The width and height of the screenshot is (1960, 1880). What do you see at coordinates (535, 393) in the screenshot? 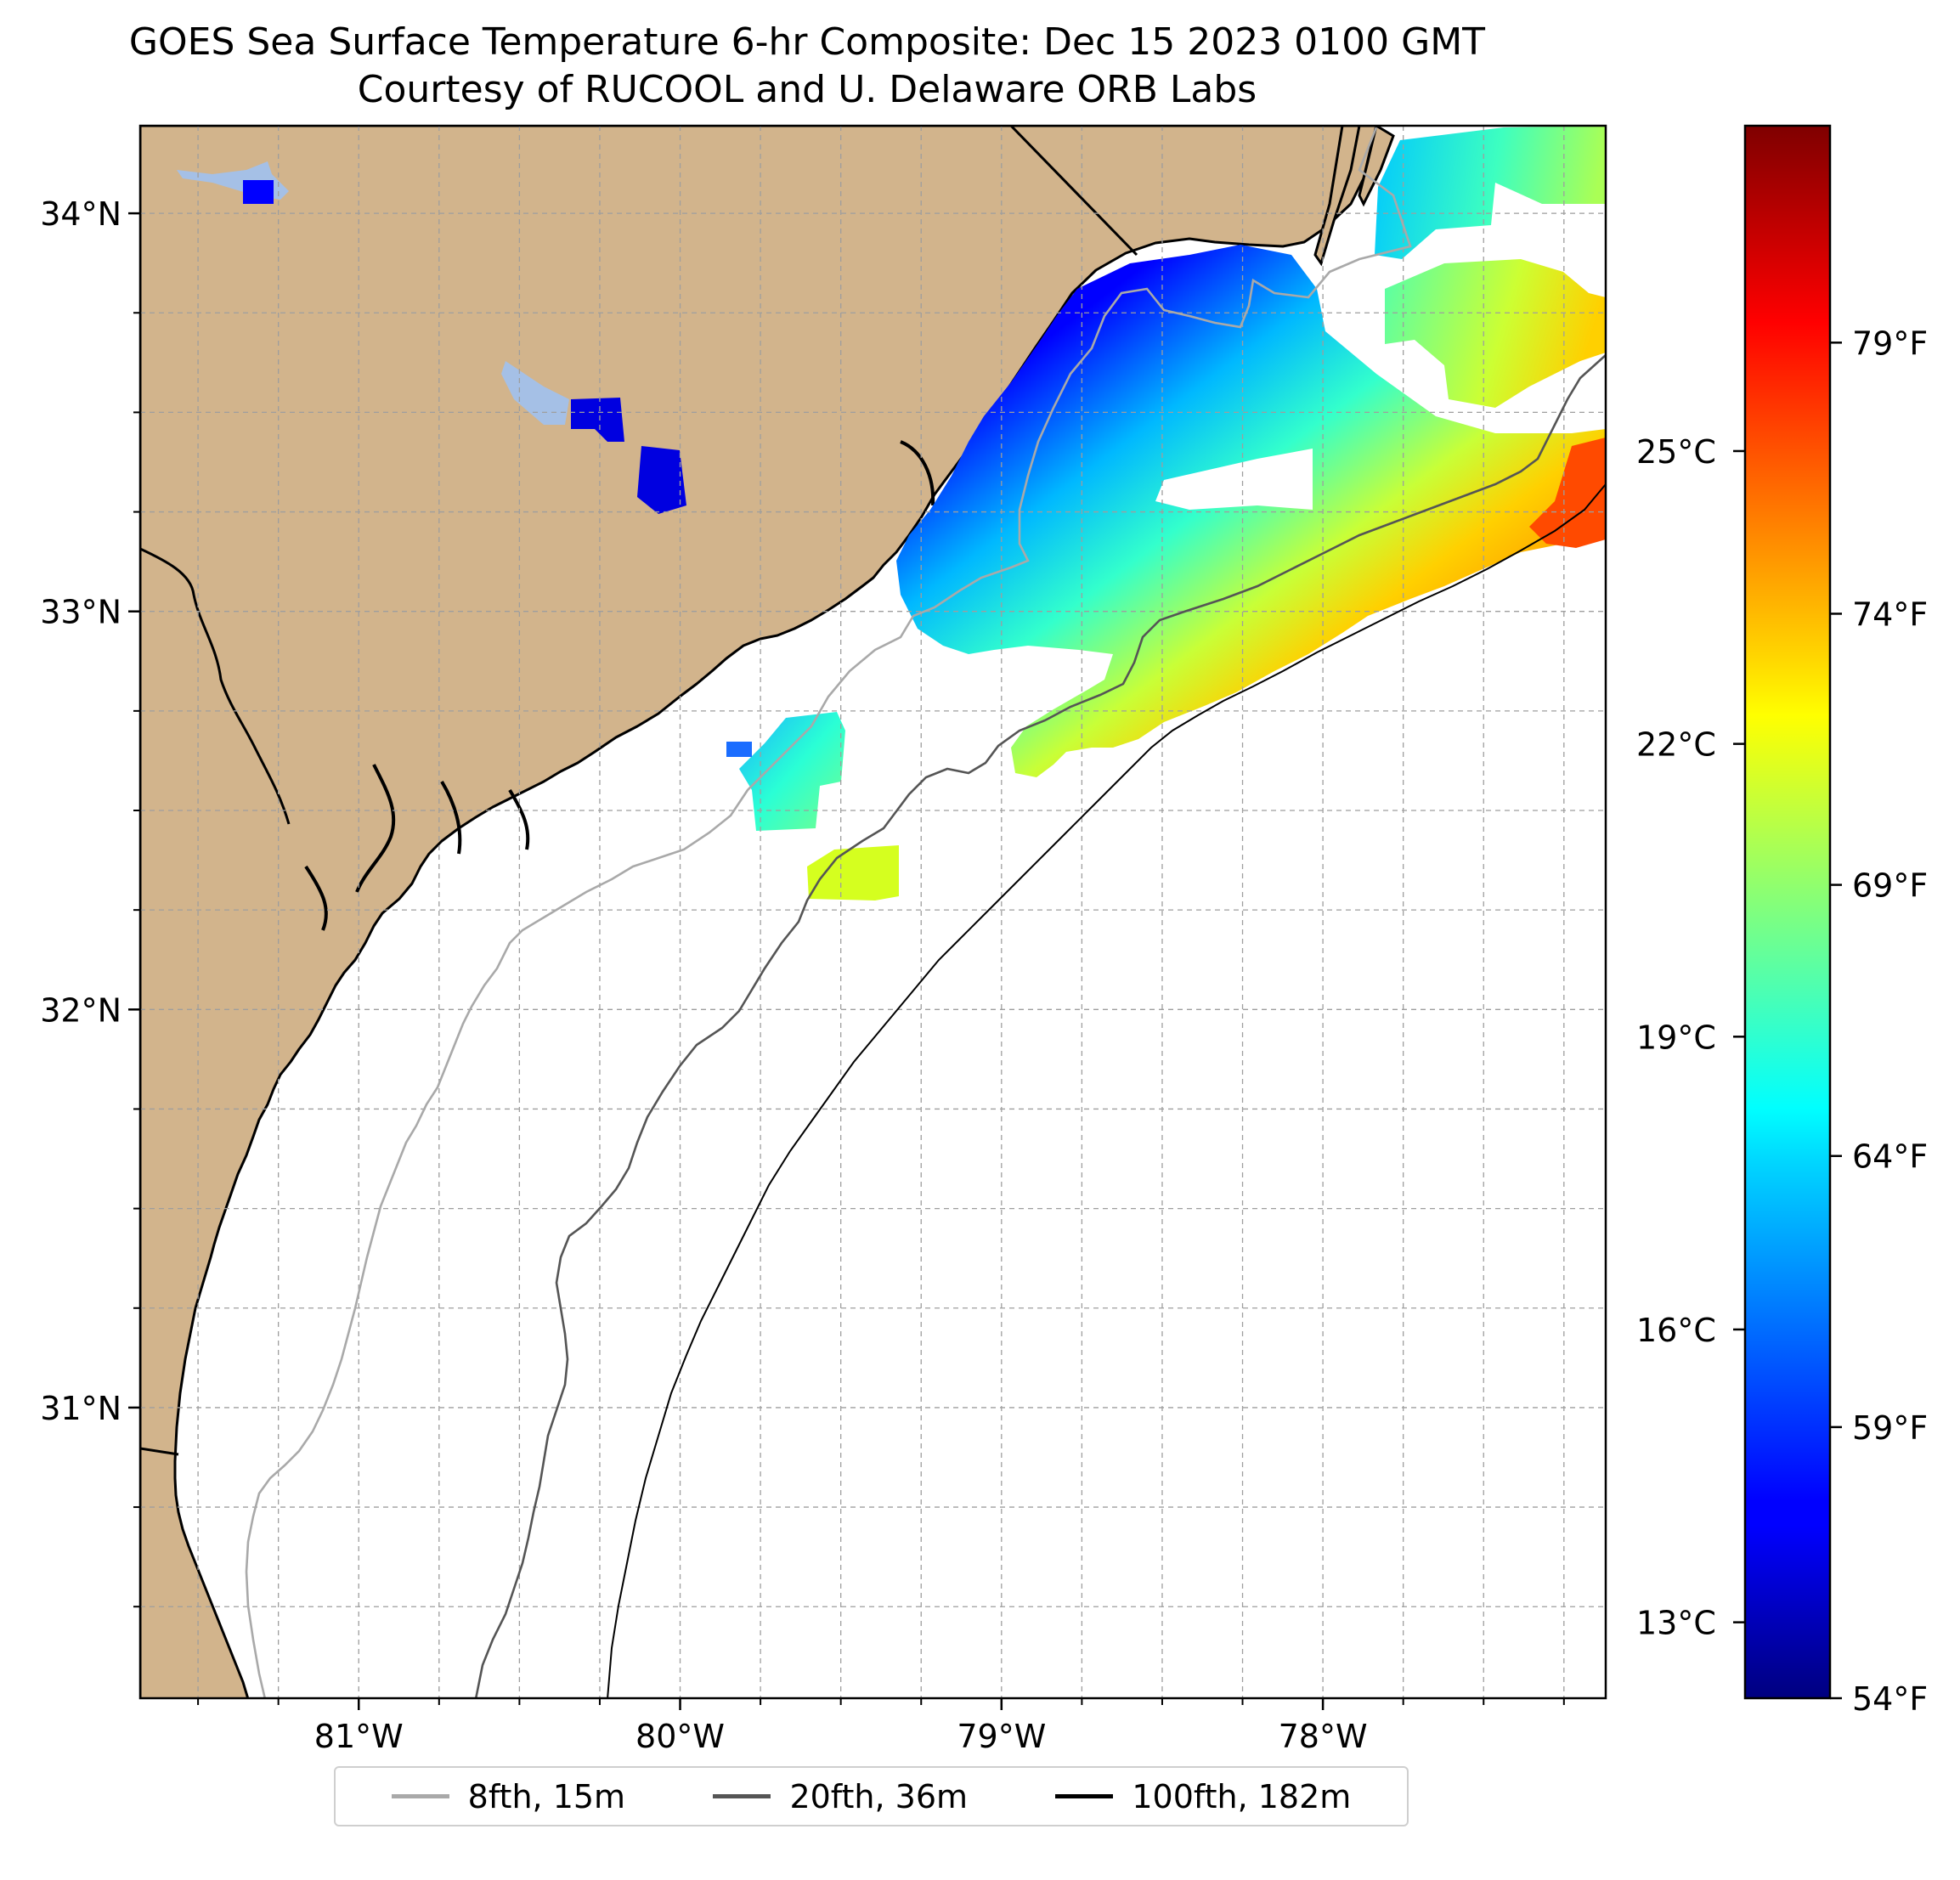
I see `lake-moultrie-outline` at bounding box center [535, 393].